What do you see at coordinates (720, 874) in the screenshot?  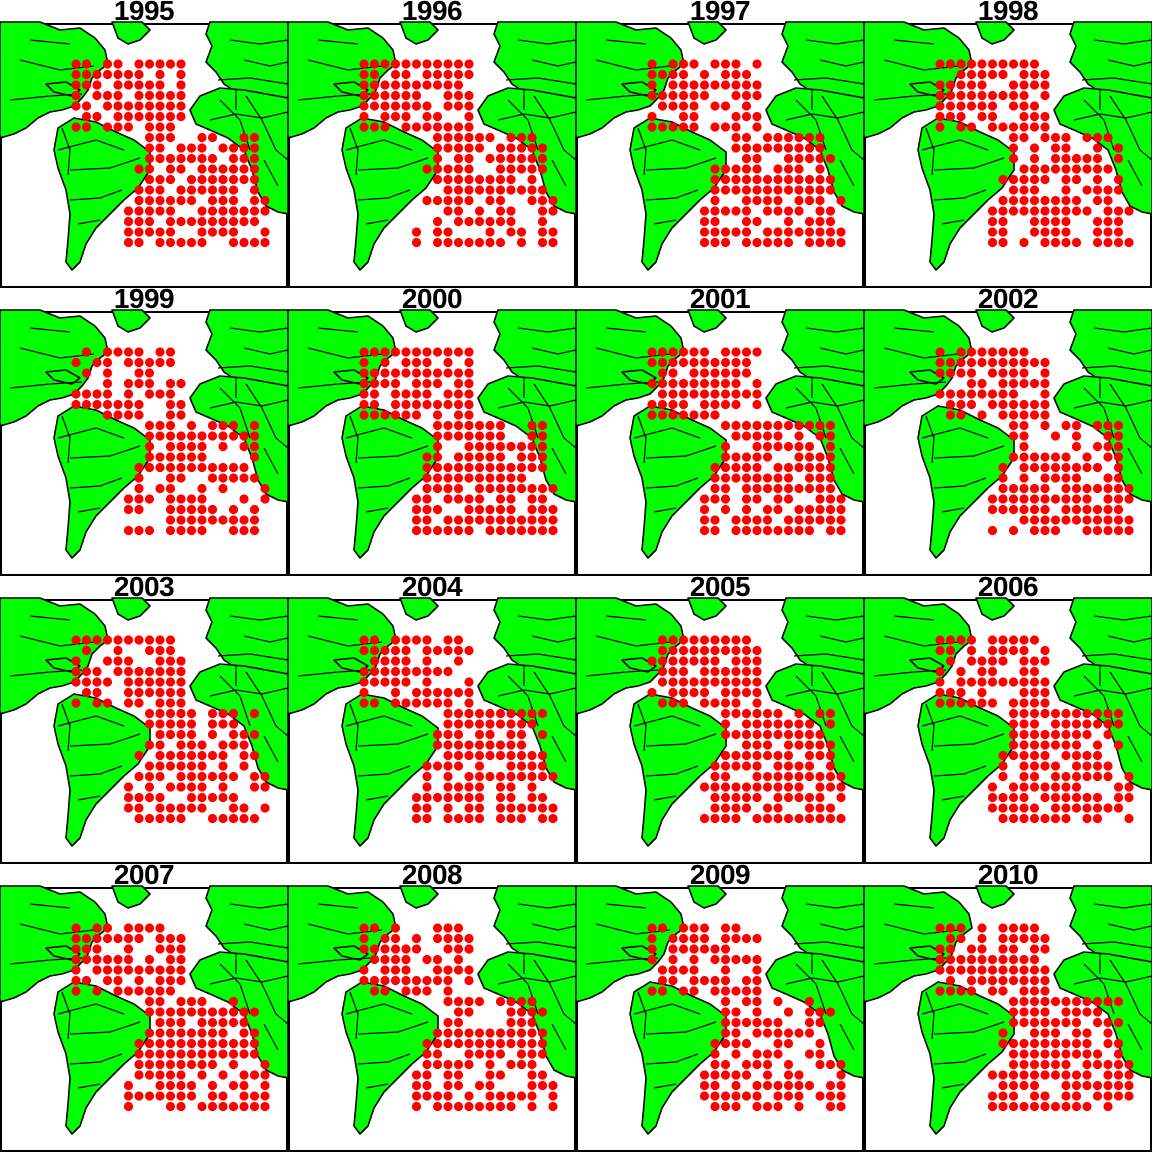 I see `year-title: 2009` at bounding box center [720, 874].